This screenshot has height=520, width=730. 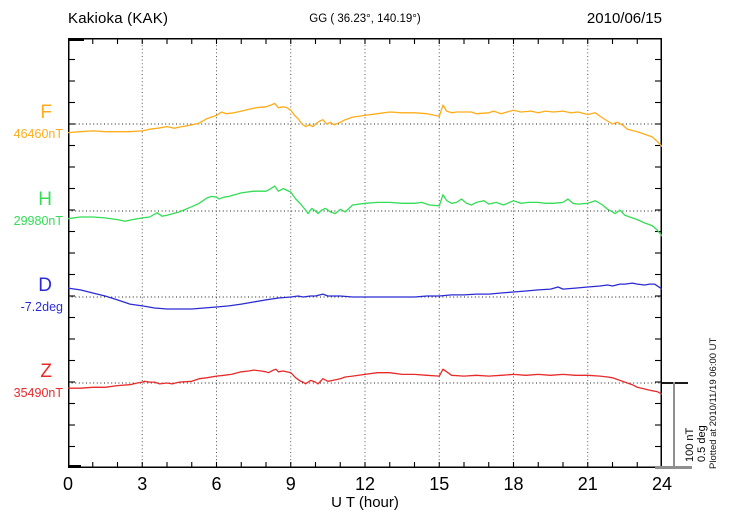 What do you see at coordinates (365, 19) in the screenshot?
I see `geographic-coordinates: GG ( 36.23°, 140.19°)` at bounding box center [365, 19].